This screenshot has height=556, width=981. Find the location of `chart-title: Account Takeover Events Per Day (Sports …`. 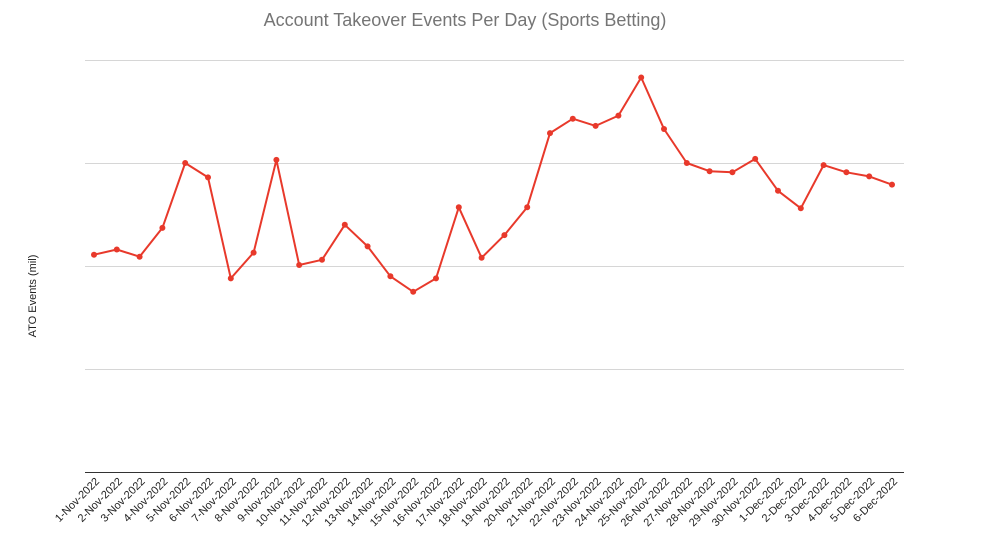

chart-title: Account Takeover Events Per Day (Sports … is located at coordinates (465, 20).